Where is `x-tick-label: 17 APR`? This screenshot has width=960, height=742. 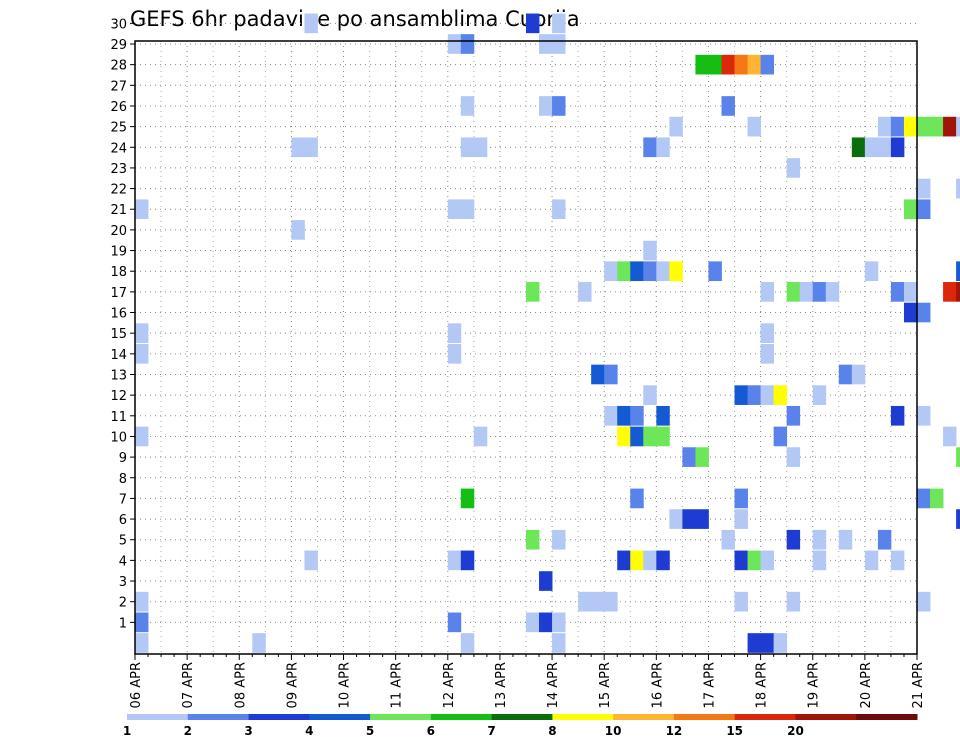
x-tick-label: 17 APR is located at coordinates (709, 685).